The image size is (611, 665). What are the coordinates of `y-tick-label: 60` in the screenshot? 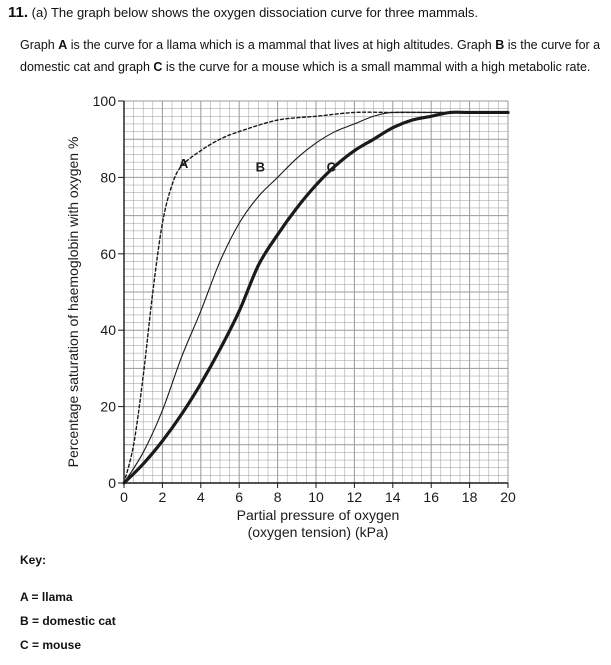 It's located at (108, 254).